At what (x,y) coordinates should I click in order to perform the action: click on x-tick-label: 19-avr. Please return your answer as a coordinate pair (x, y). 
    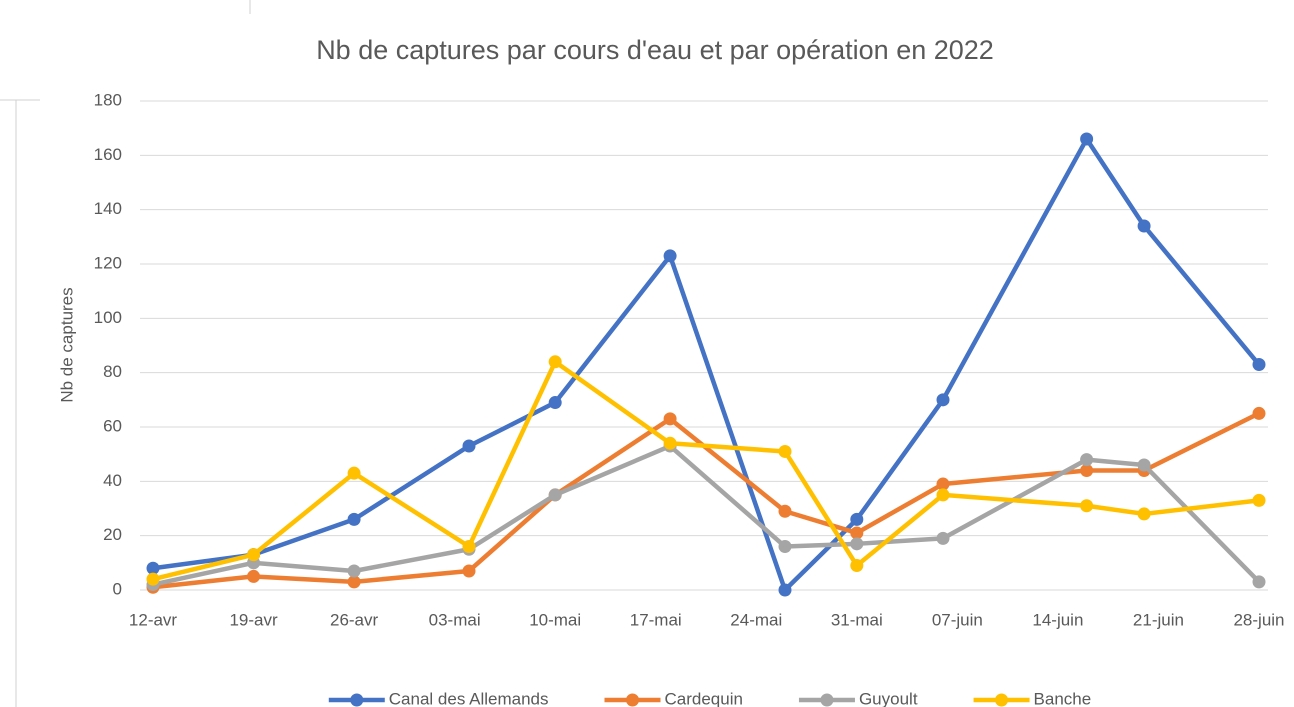
    Looking at the image, I should click on (253, 619).